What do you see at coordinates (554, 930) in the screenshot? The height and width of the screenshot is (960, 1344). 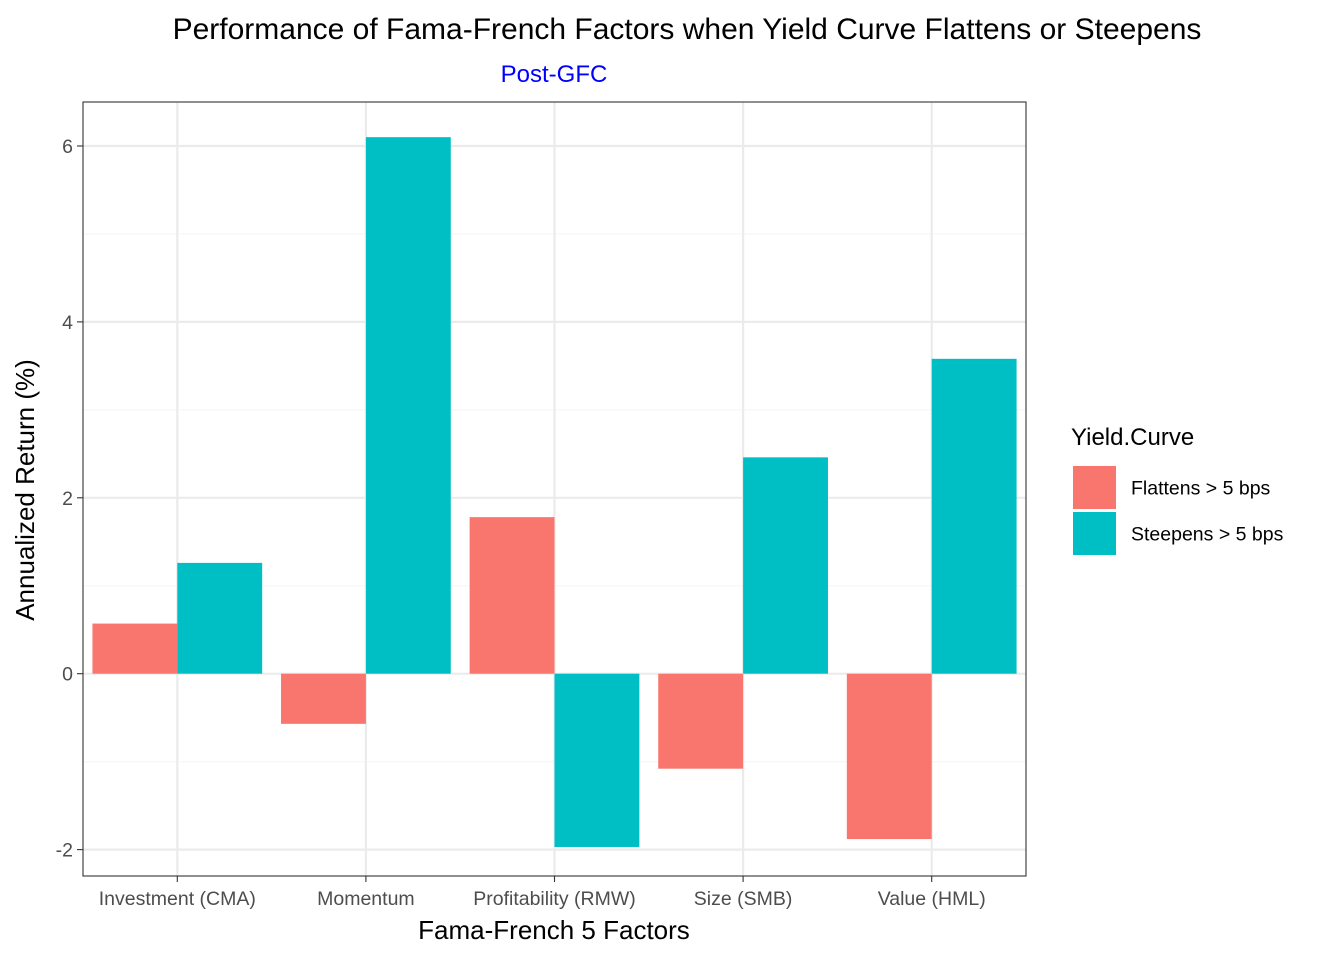 I see `x-axis-title: Fama-French 5 Factors` at bounding box center [554, 930].